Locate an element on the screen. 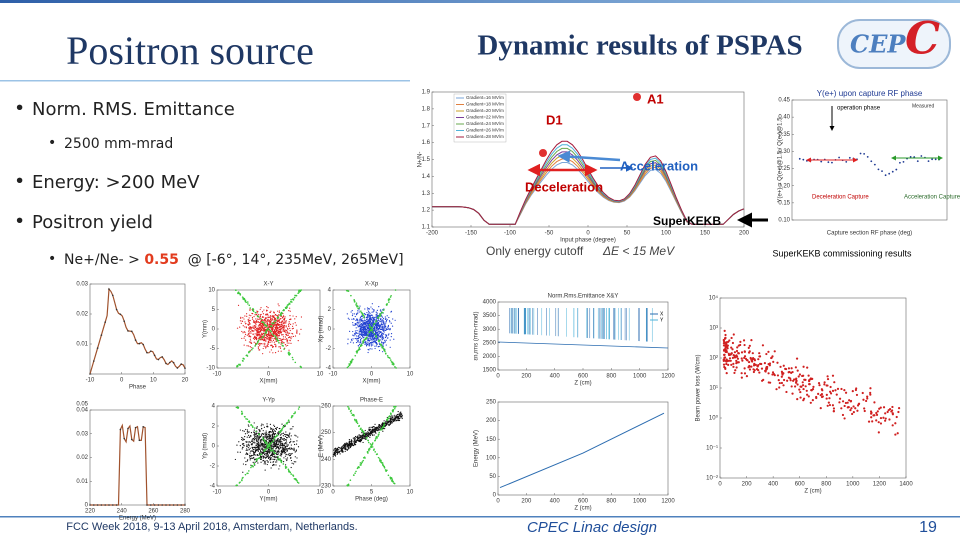  y-axis-label: Xp (mrad) is located at coordinates (322, 329).